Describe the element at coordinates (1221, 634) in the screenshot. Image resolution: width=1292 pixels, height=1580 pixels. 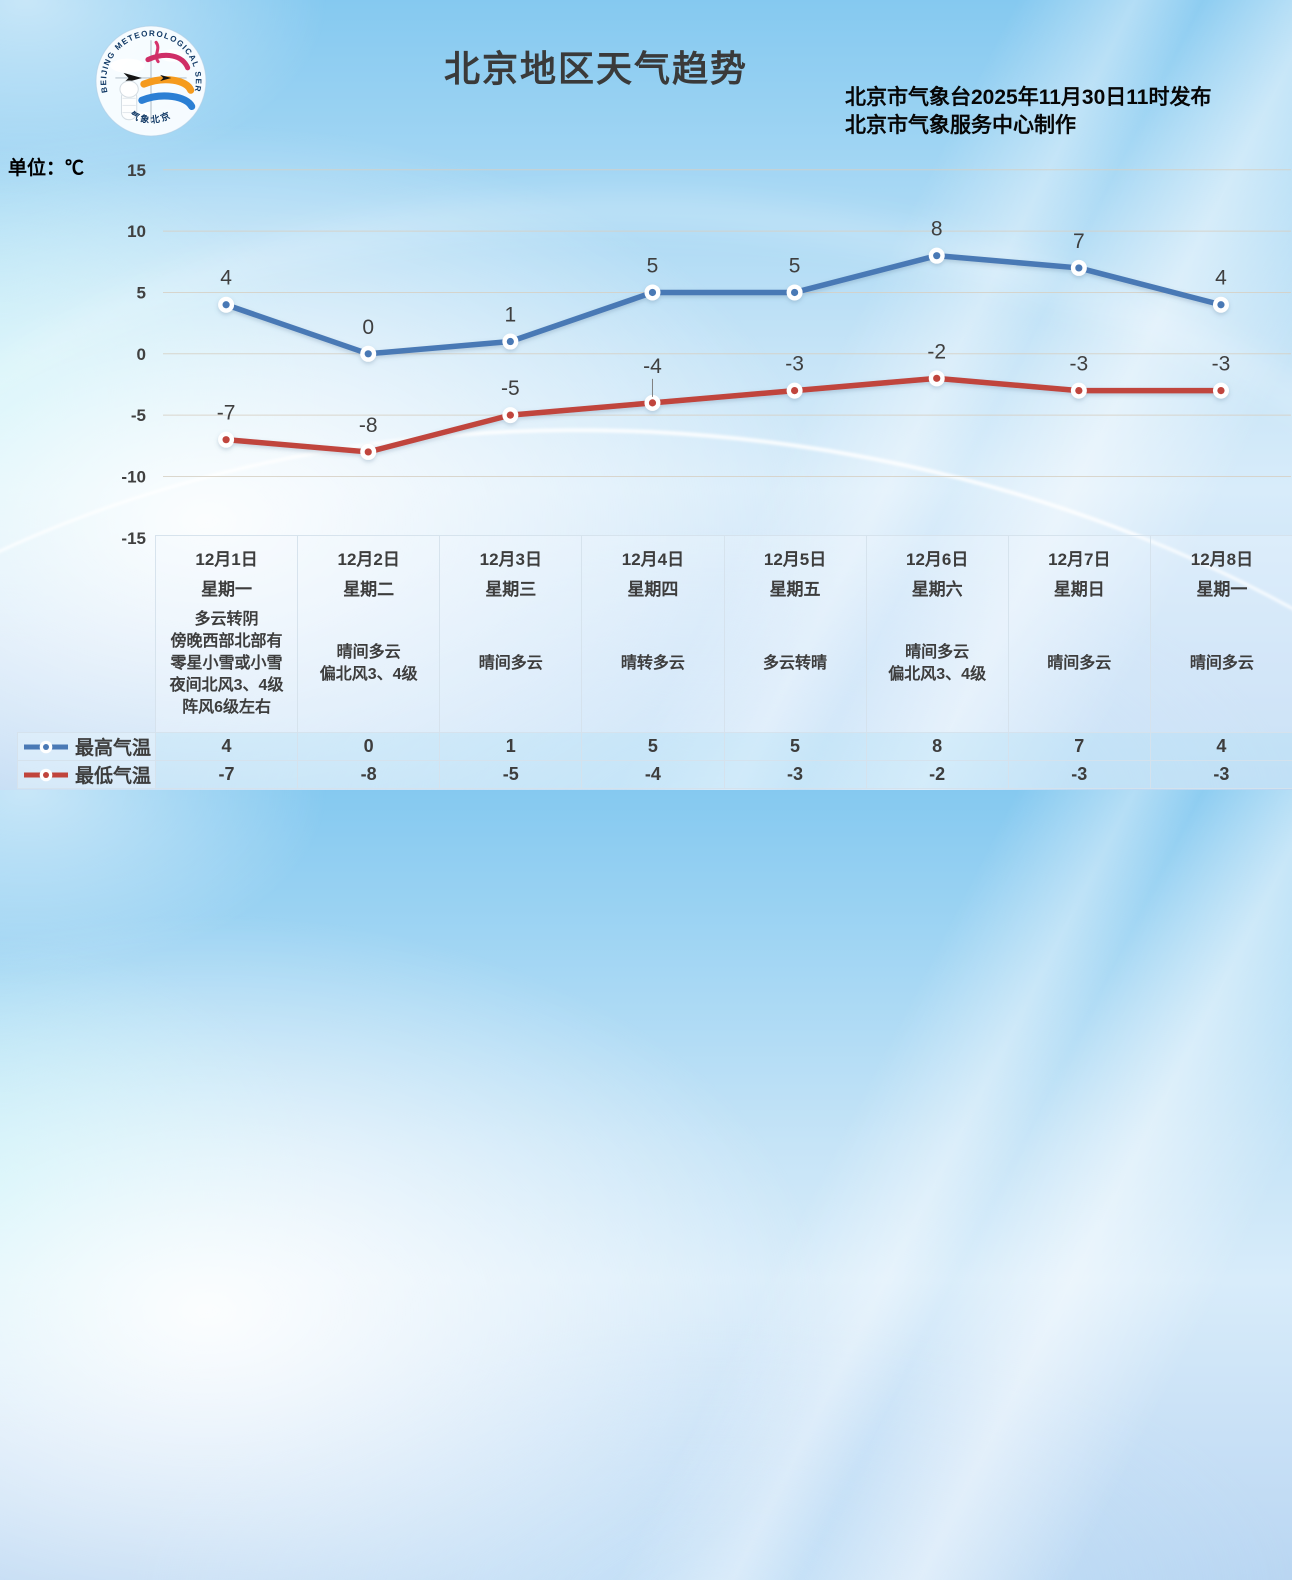
I see `day-column-8: 12月8日星期一晴间多云` at that location.